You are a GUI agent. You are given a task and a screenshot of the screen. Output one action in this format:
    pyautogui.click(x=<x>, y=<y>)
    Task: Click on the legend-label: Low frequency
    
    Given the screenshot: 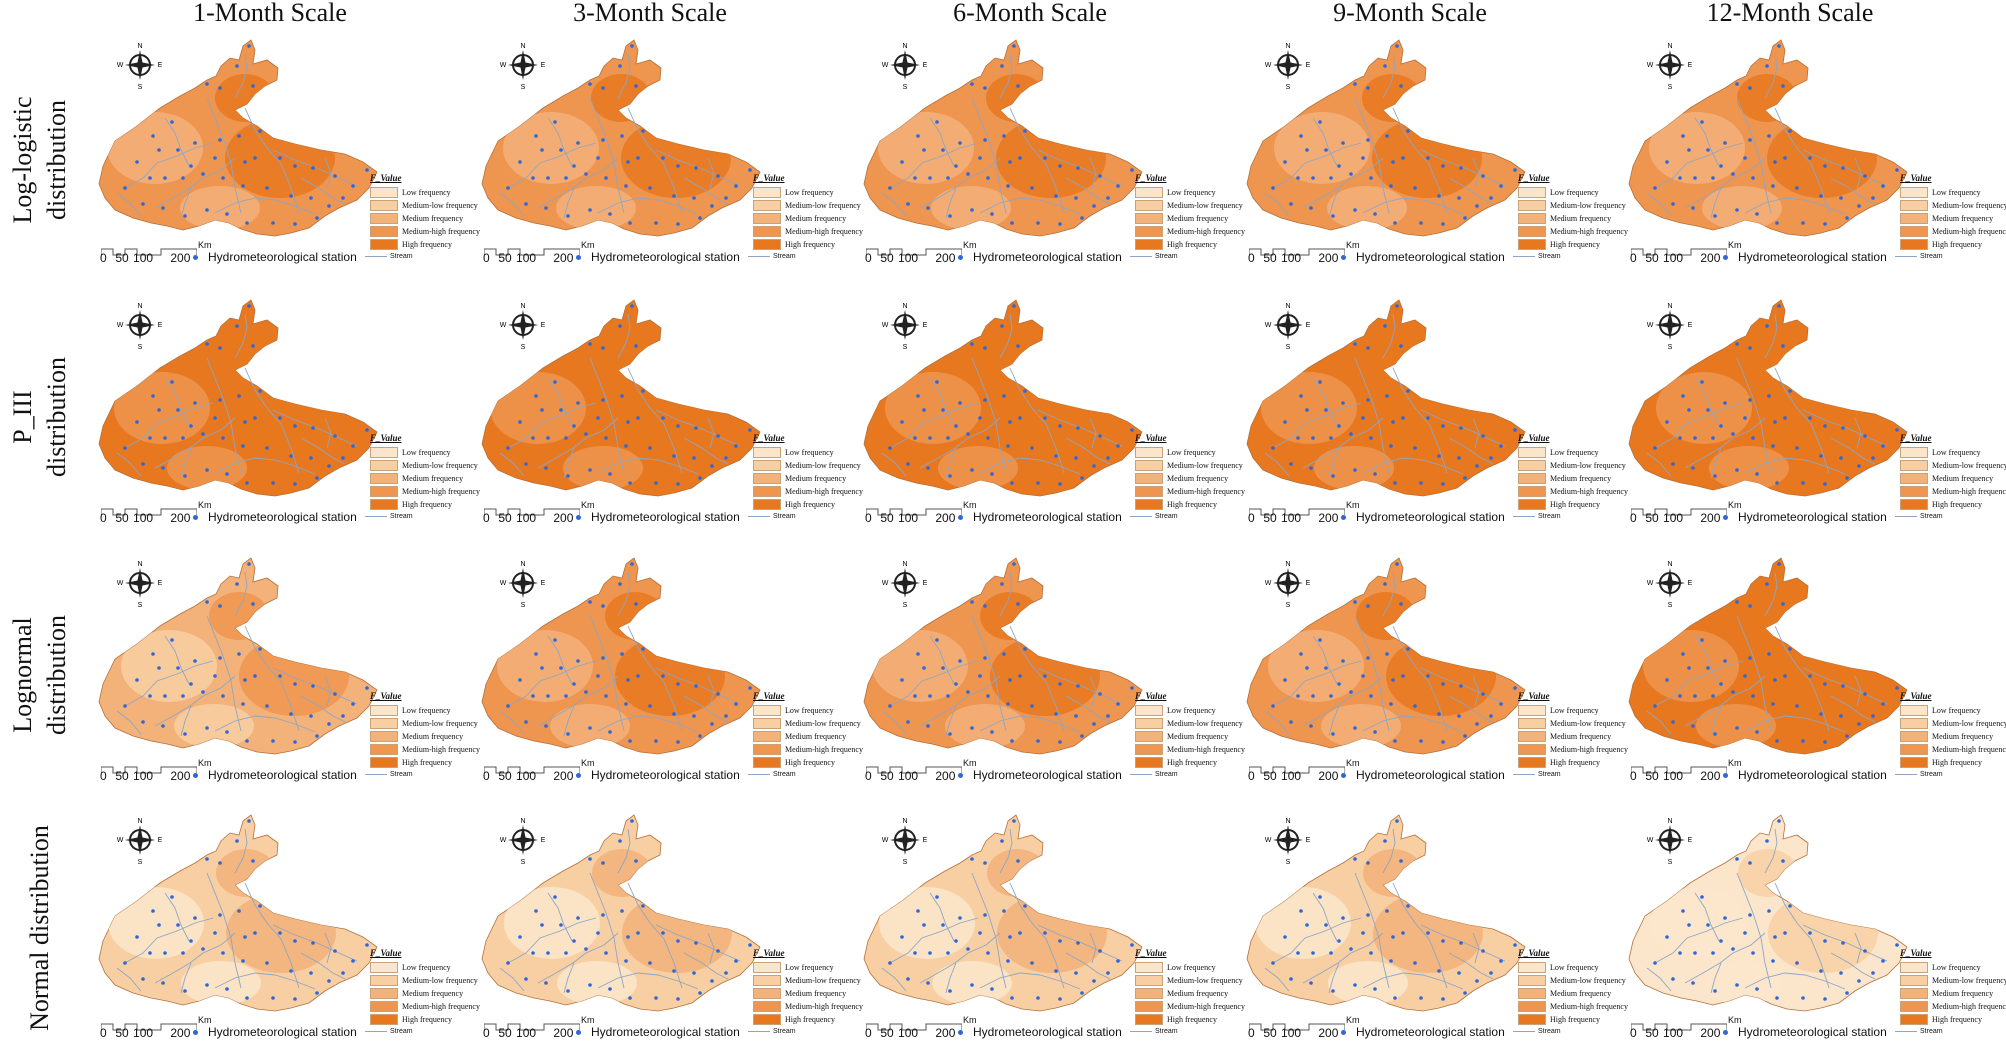 What is the action you would take?
    pyautogui.click(x=1191, y=452)
    